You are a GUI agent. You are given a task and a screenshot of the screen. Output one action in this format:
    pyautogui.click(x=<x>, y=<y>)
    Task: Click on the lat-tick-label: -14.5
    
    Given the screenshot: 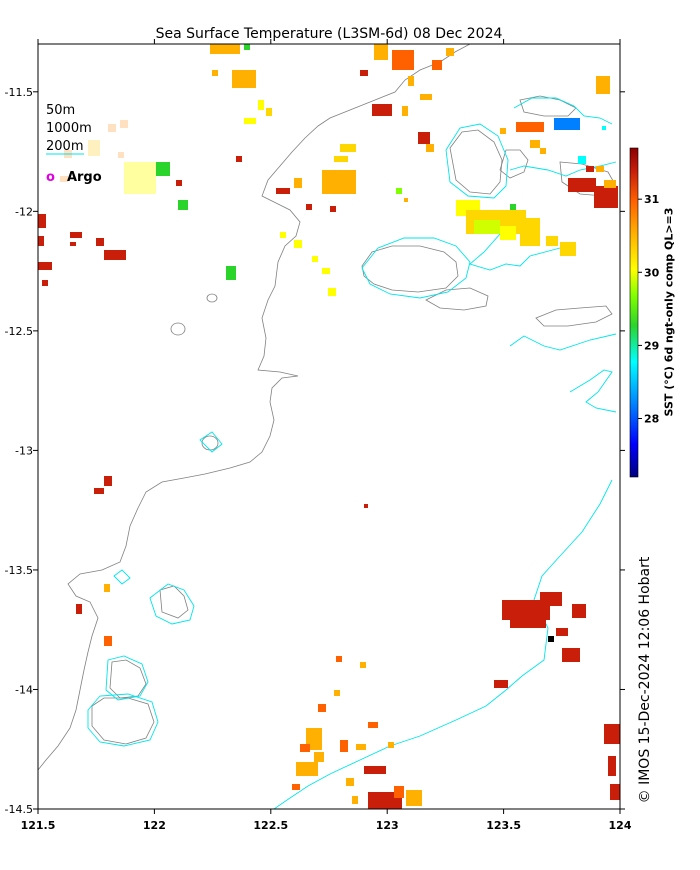 What is the action you would take?
    pyautogui.click(x=19, y=809)
    